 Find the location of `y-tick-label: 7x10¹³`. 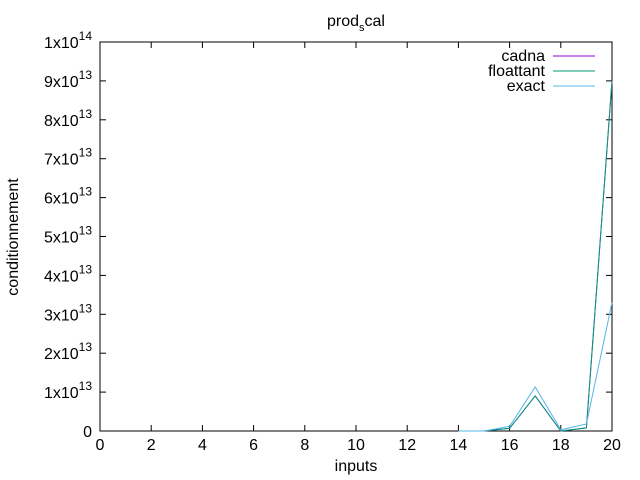

y-tick-label: 7x10¹³ is located at coordinates (68, 157).